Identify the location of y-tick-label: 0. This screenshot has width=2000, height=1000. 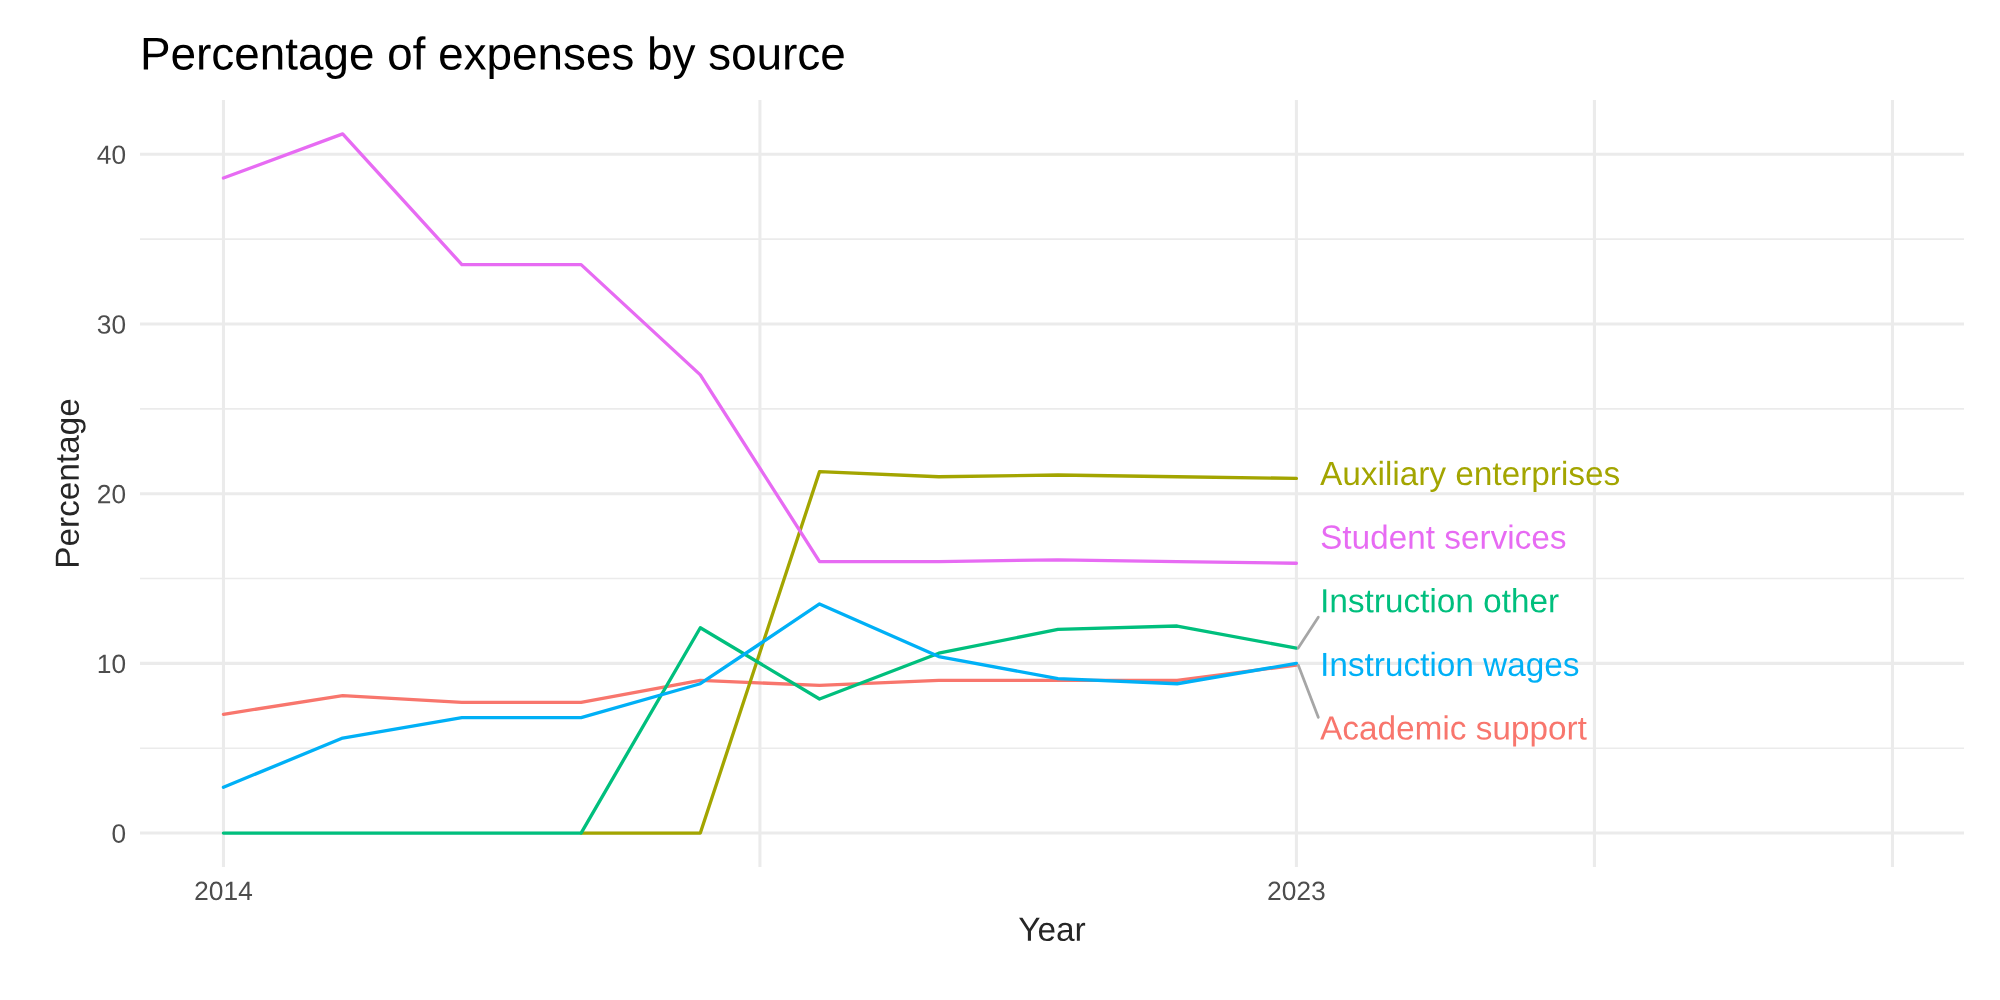
(119, 833).